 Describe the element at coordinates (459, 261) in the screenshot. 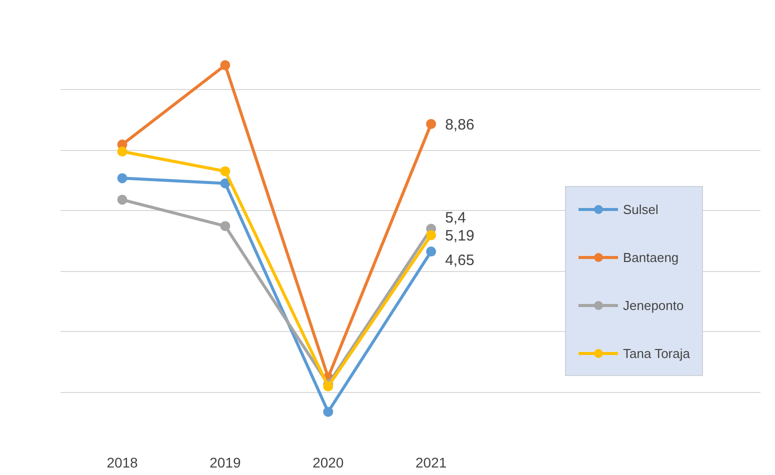

I see `data-label: 4,65` at that location.